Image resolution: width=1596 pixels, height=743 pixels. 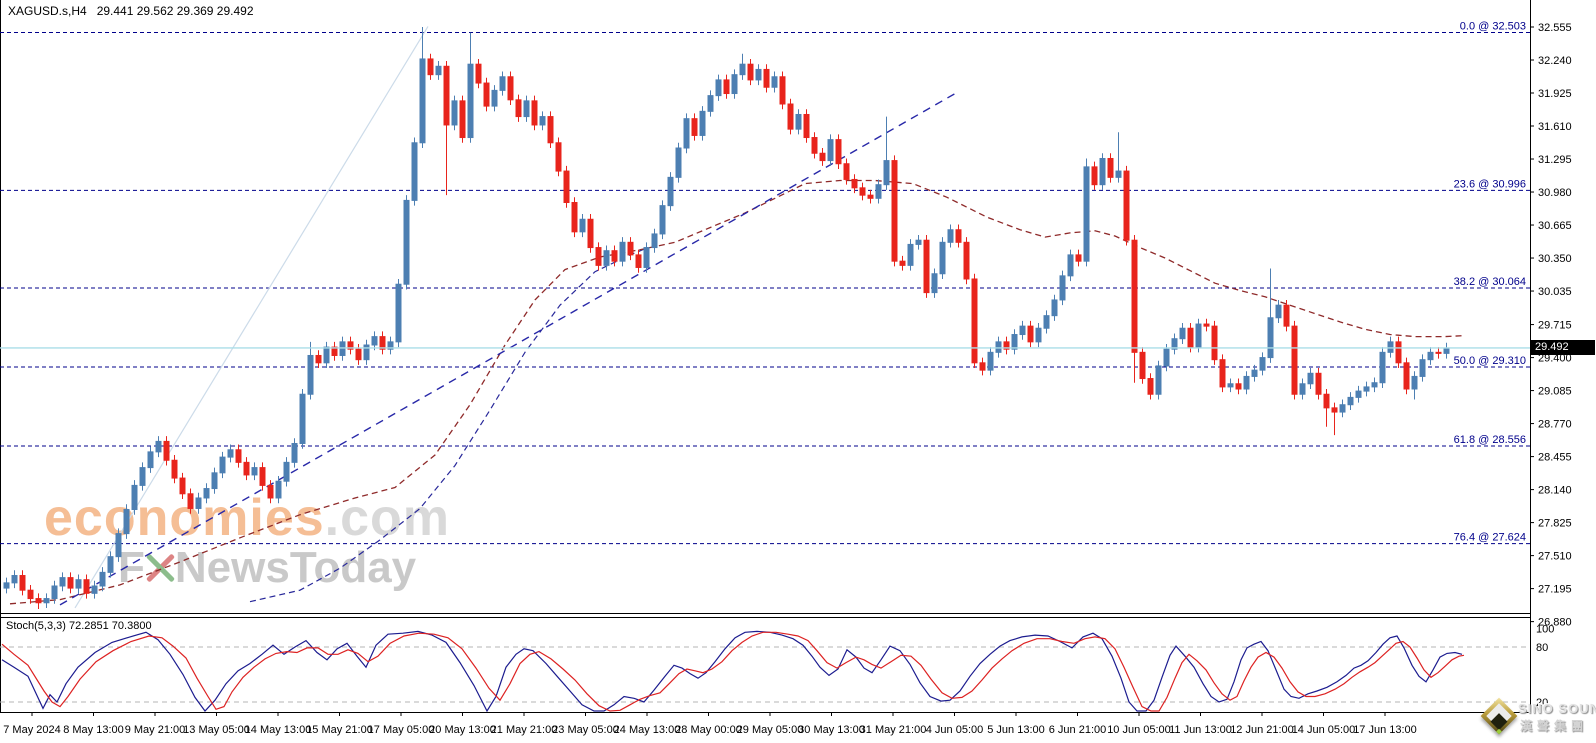 I want to click on time-axis-label: 8 May 13:00, so click(x=93, y=730).